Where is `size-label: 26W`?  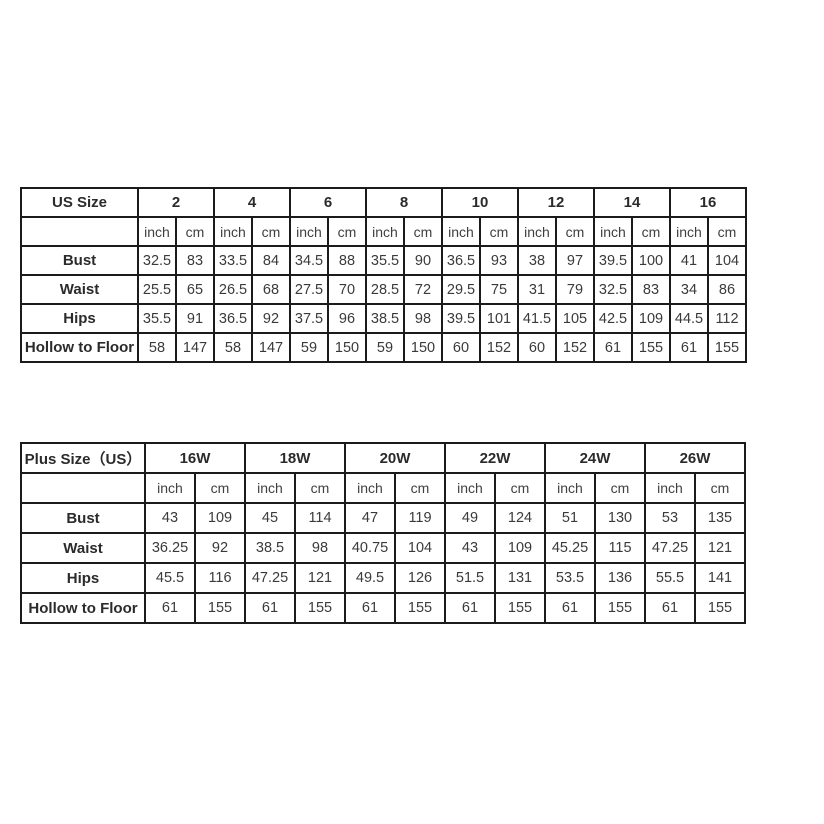
size-label: 26W is located at coordinates (695, 458).